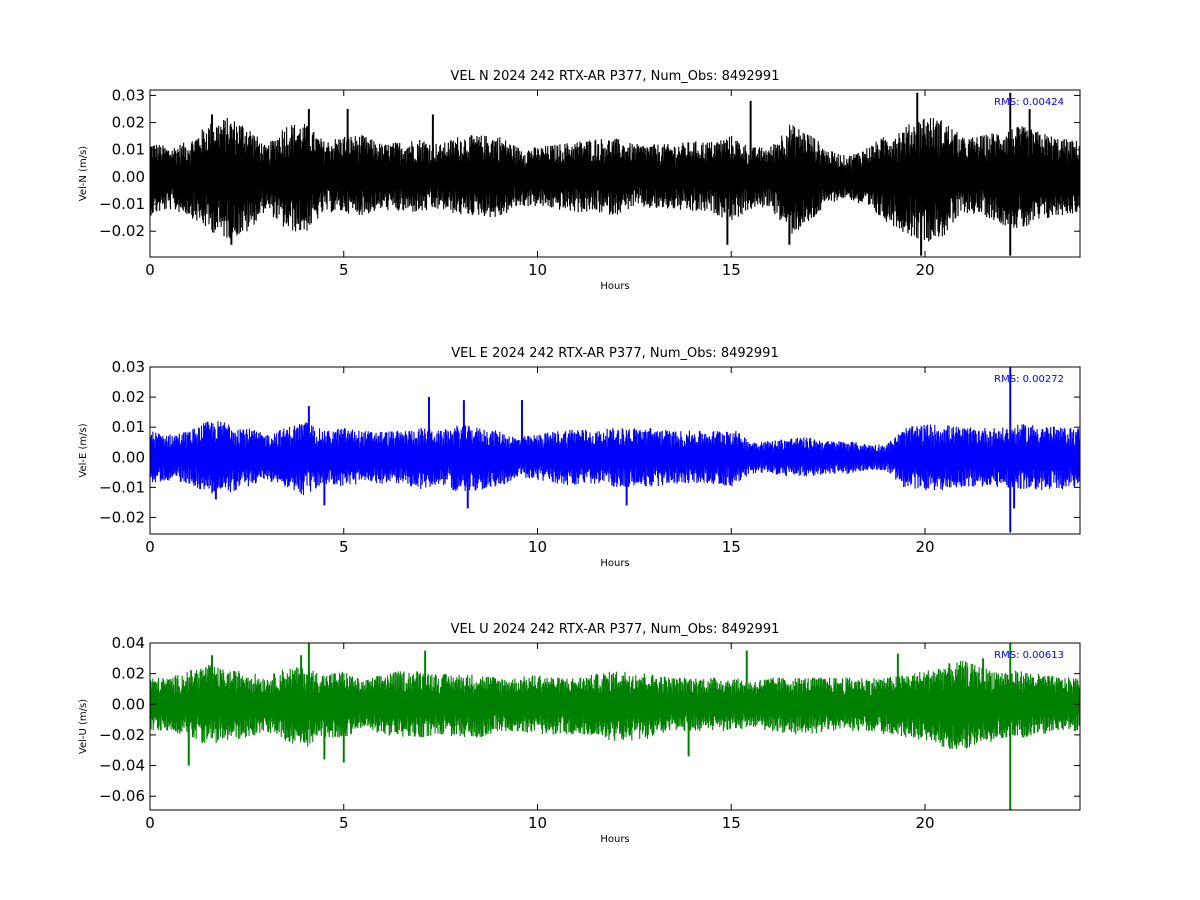 This screenshot has width=1200, height=900. What do you see at coordinates (122, 766) in the screenshot?
I see `y-tick-label: −0.04` at bounding box center [122, 766].